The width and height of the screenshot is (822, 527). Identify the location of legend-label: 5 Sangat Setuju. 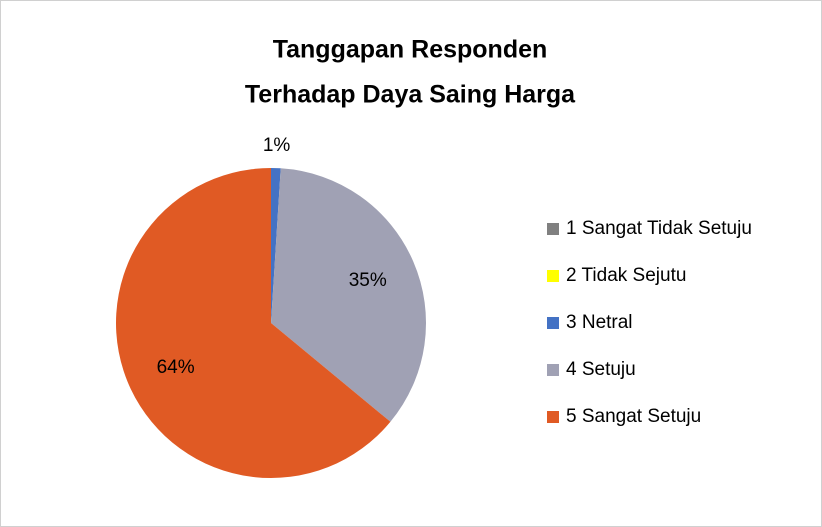
(633, 416).